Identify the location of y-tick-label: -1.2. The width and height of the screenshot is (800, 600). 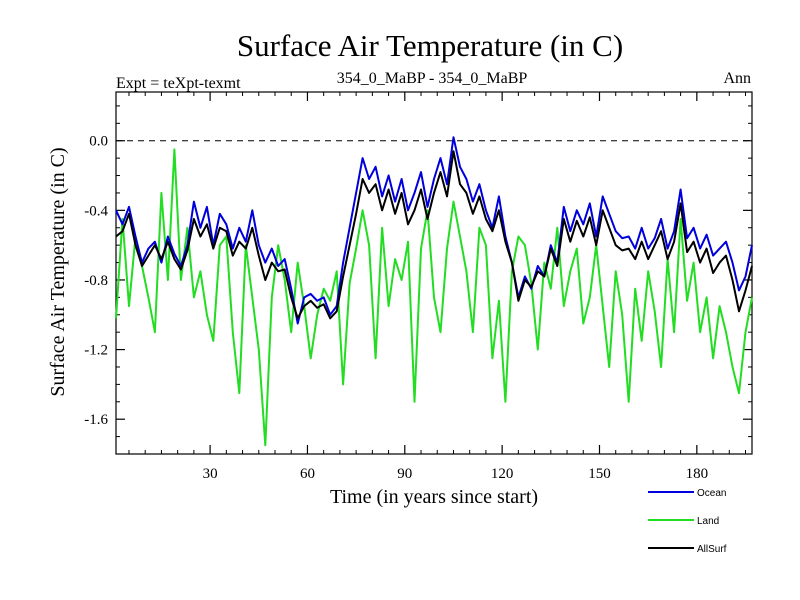
(96, 351).